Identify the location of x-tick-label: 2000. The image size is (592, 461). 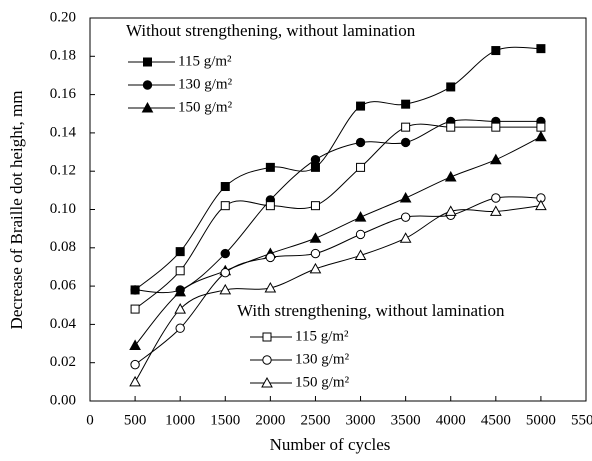
(270, 420).